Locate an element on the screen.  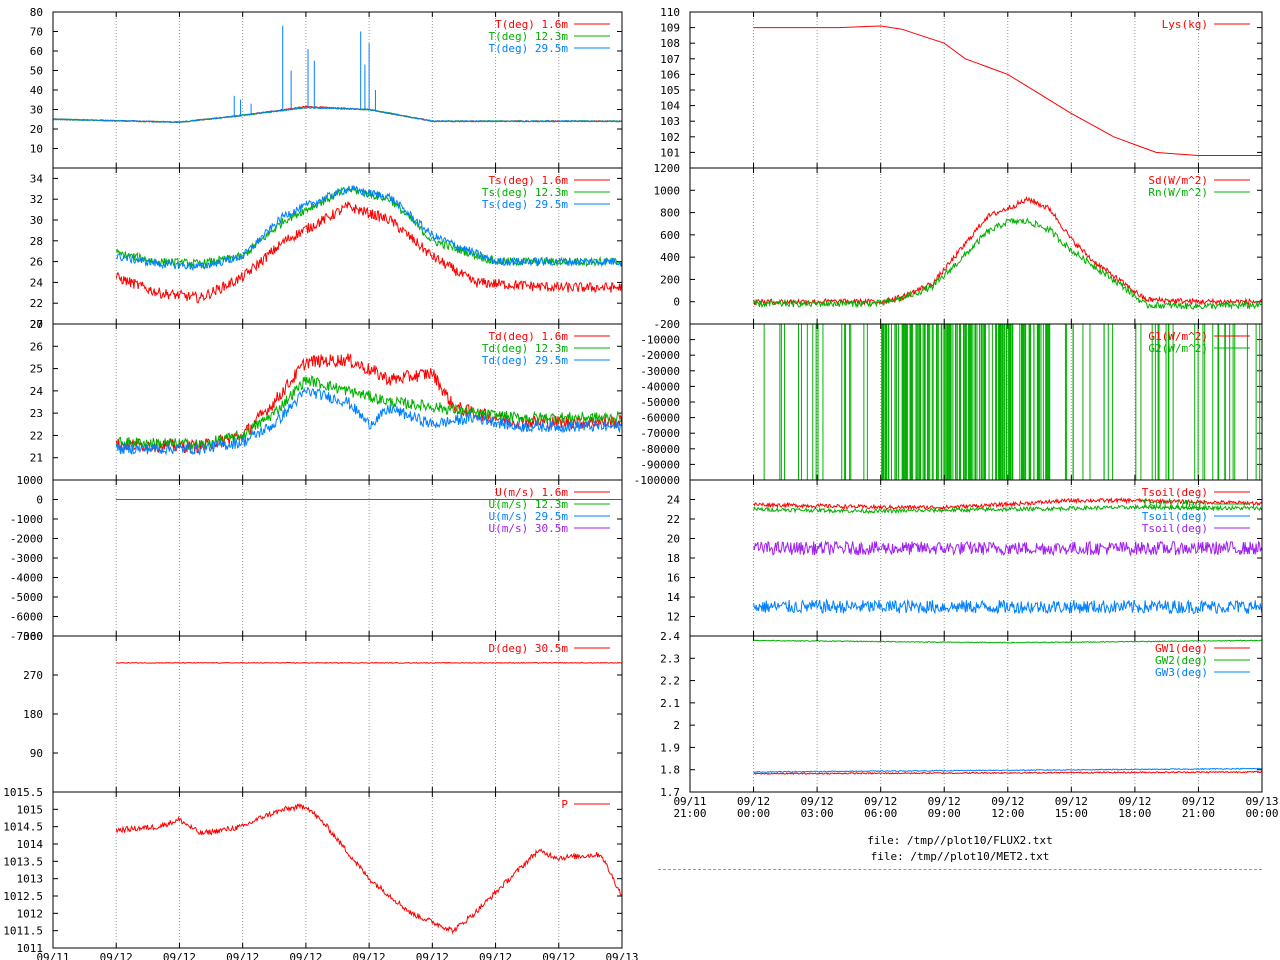
y-tick-label: 1014 is located at coordinates (30, 844).